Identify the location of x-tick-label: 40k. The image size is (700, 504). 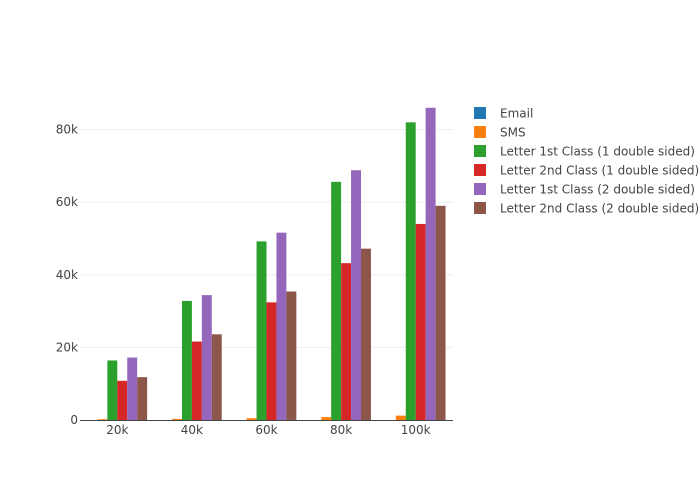
(192, 430).